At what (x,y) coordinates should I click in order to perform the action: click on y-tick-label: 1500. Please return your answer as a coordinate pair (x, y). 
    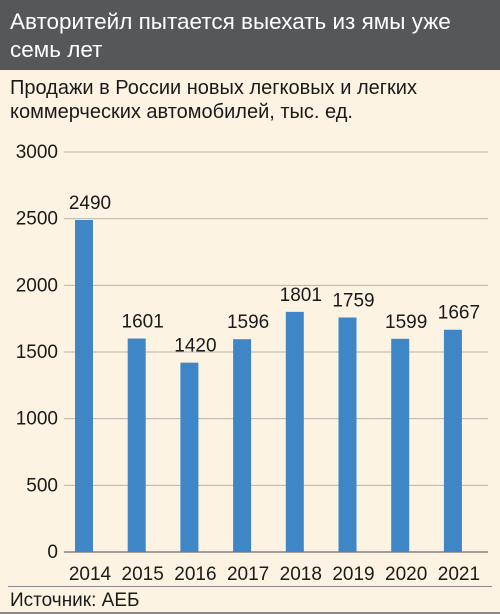
    Looking at the image, I should click on (37, 352).